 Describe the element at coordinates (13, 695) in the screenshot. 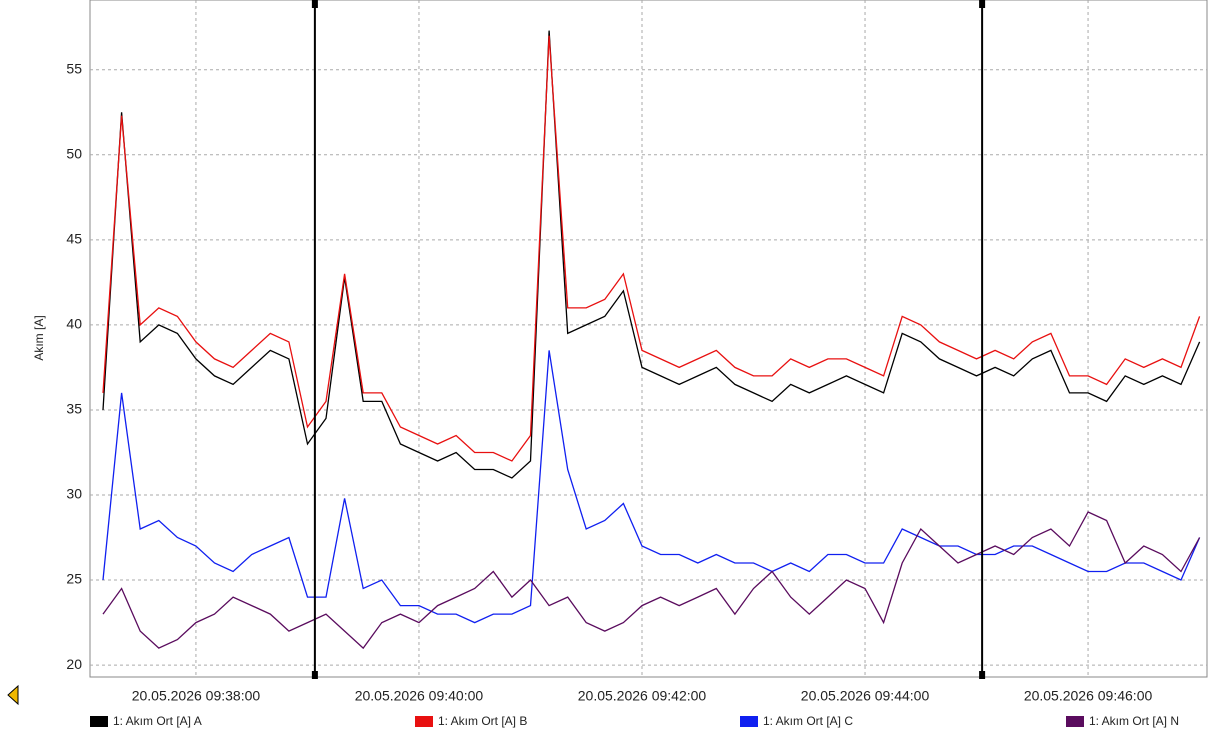

I see `scroll-left-button` at that location.